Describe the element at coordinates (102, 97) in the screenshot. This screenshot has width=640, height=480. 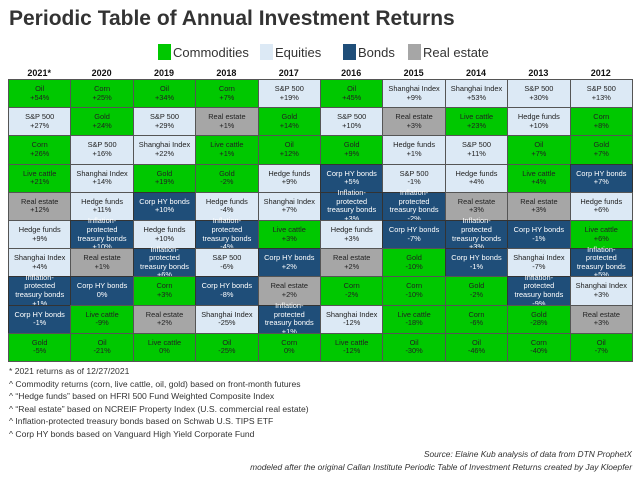
I see `asset-return: +25%` at that location.